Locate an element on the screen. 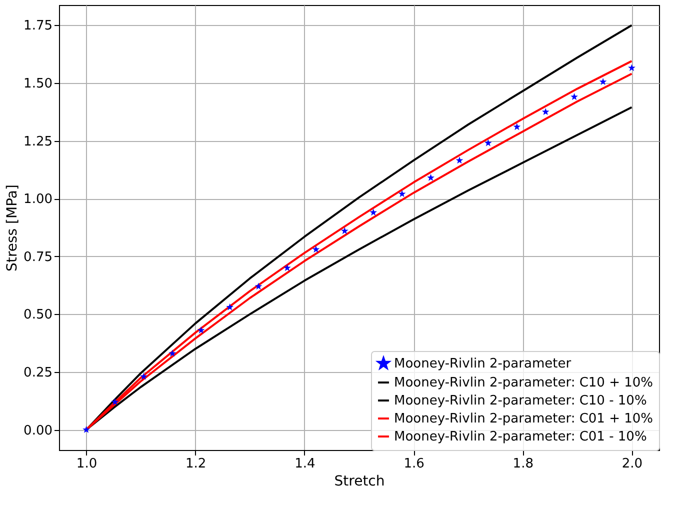  y-tick-label: 1.75 is located at coordinates (38, 26).